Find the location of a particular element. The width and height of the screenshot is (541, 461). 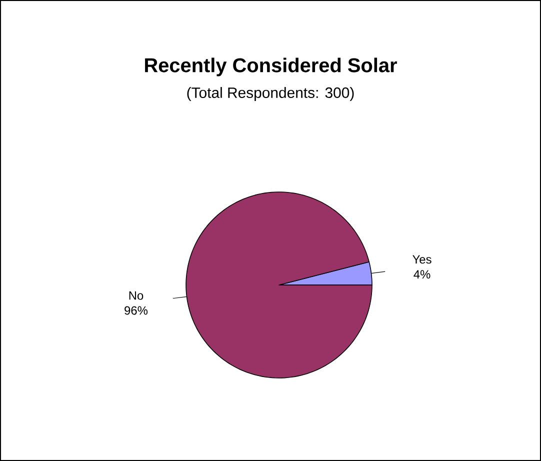

chart-title: Recently Considered Solar is located at coordinates (271, 67).